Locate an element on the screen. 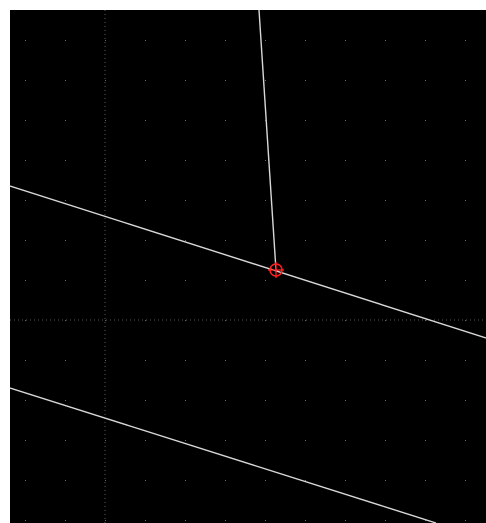  near-vertical-segment is located at coordinates (267, 140).